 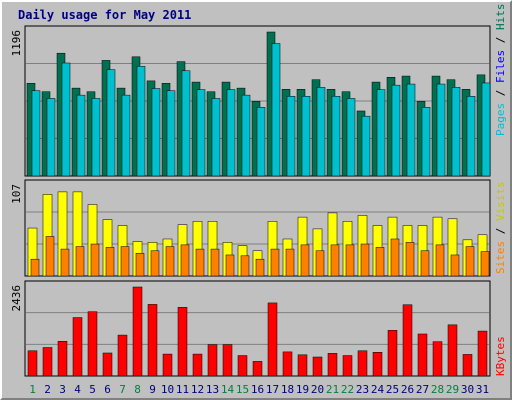 I want to click on x-tick-label: 24, so click(x=378, y=389).